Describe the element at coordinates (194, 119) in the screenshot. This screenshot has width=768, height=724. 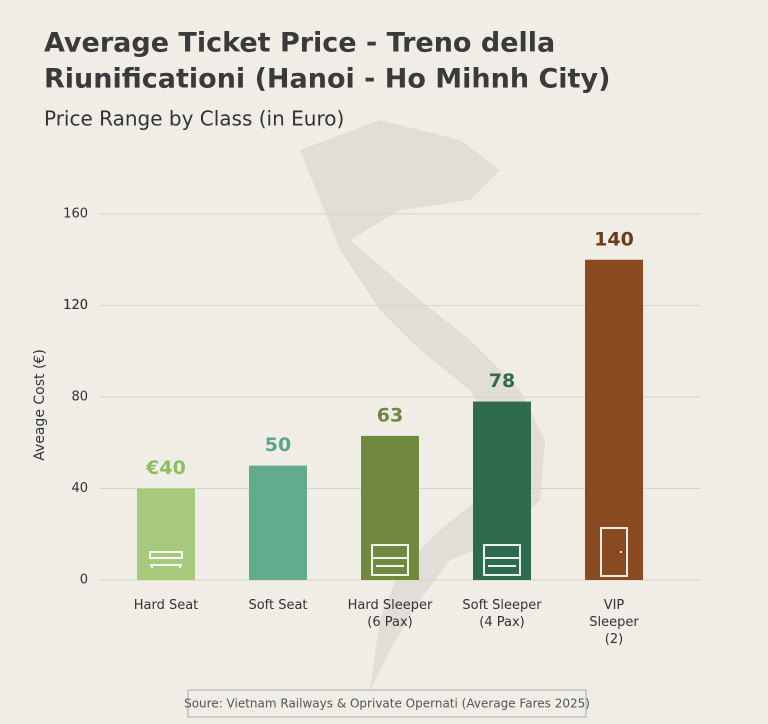
I see `chart-subtitle: Price Range by Class (in Euro)` at that location.